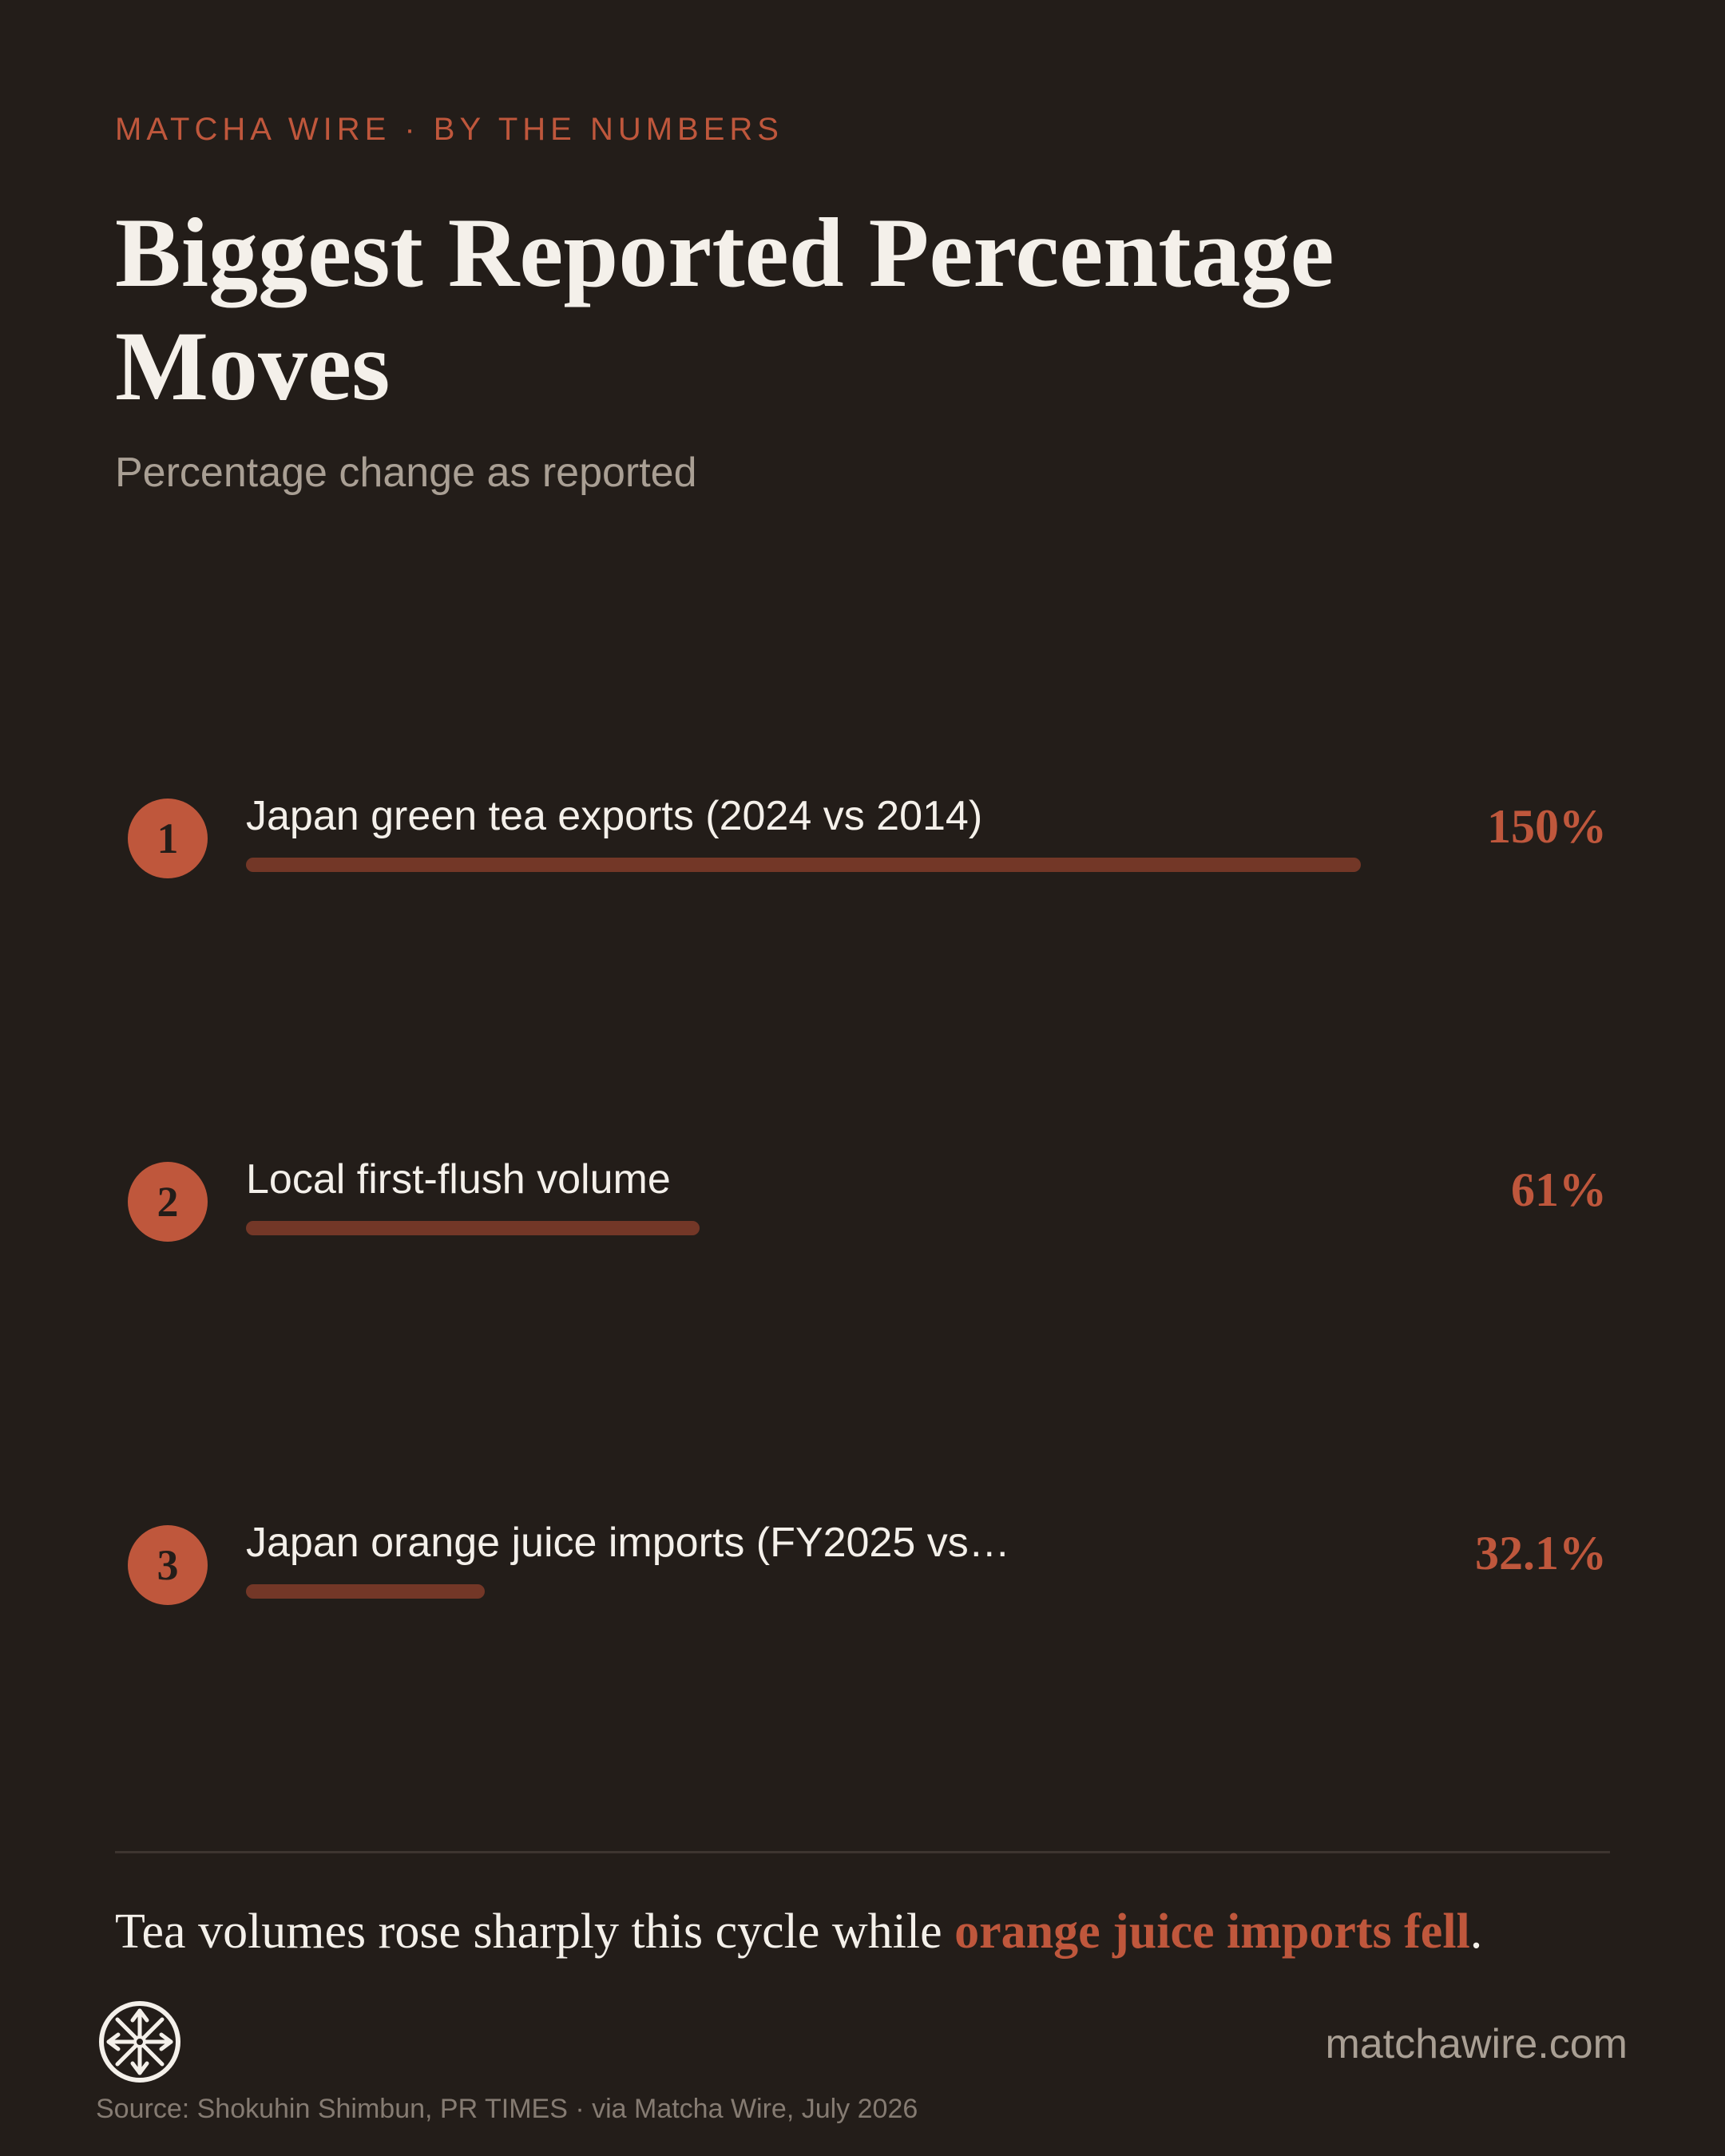  What do you see at coordinates (1212, 1931) in the screenshot?
I see `takeaway-highlight: orange juice imports fell` at bounding box center [1212, 1931].